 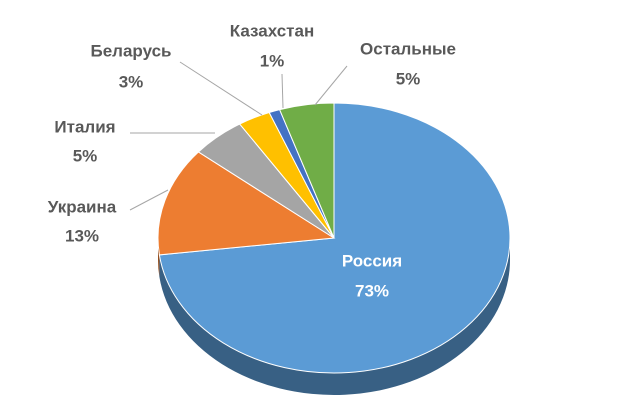 I want to click on data-label-name: Остальные, so click(x=408, y=48).